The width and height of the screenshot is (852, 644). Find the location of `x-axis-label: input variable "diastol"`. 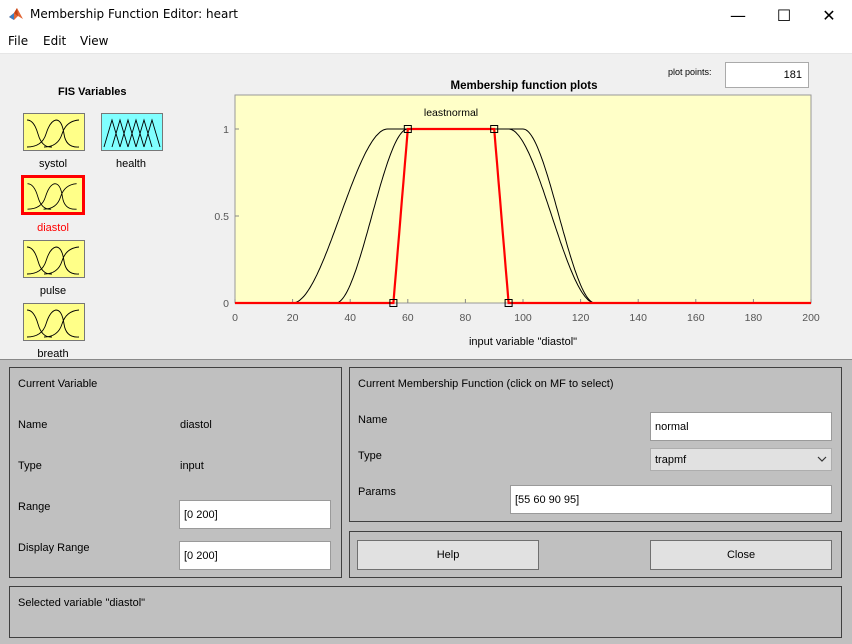

x-axis-label: input variable "diastol" is located at coordinates (523, 342).